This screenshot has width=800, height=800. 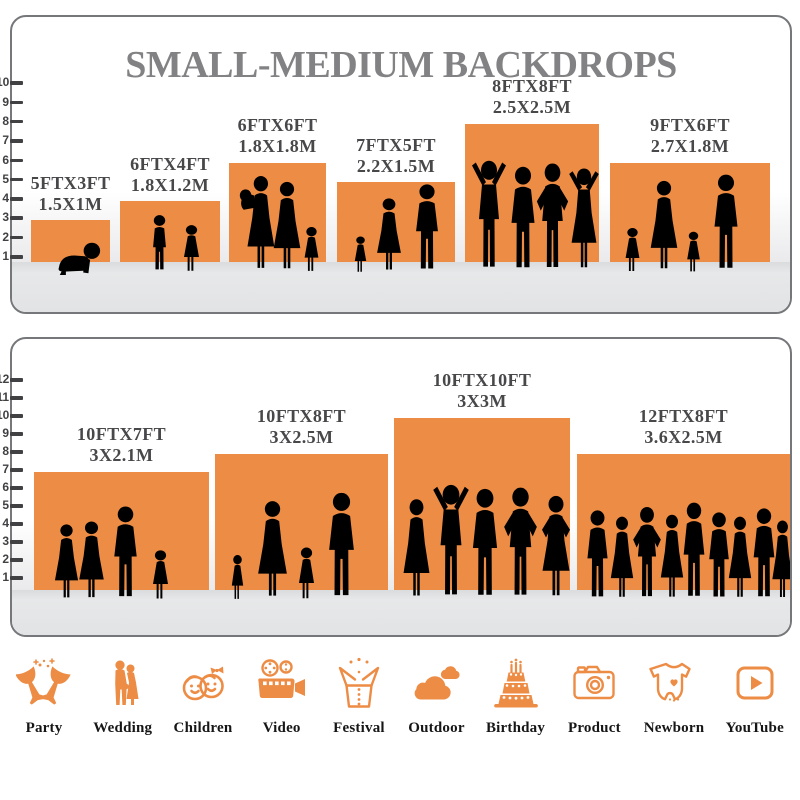 I want to click on category-festival: Festival, so click(x=359, y=696).